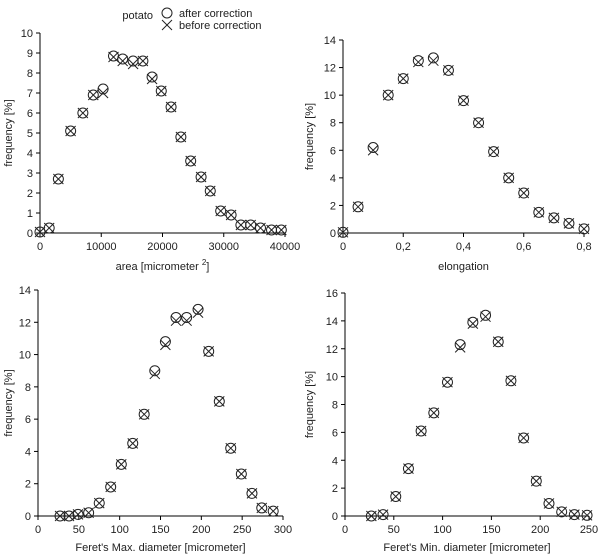 This screenshot has height=558, width=600. Describe the element at coordinates (162, 247) in the screenshot. I see `x-tick-label: 20000` at that location.